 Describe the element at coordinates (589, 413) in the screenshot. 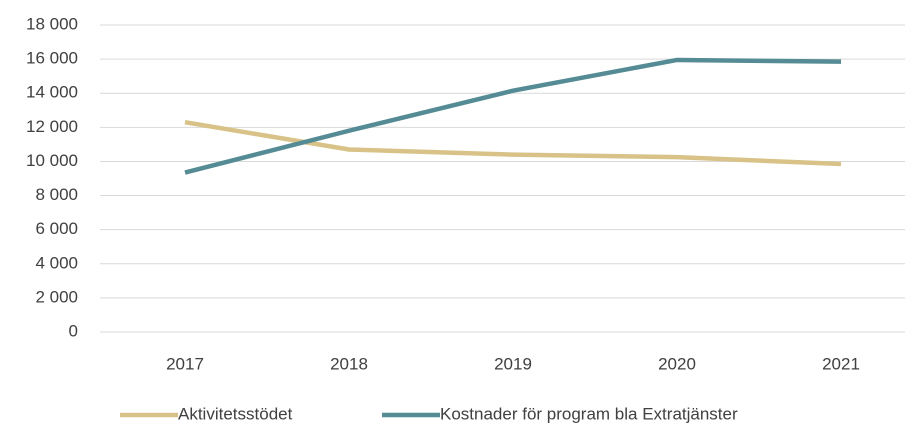

I see `legend-label: Kostnader för program bla Extratjänster` at that location.